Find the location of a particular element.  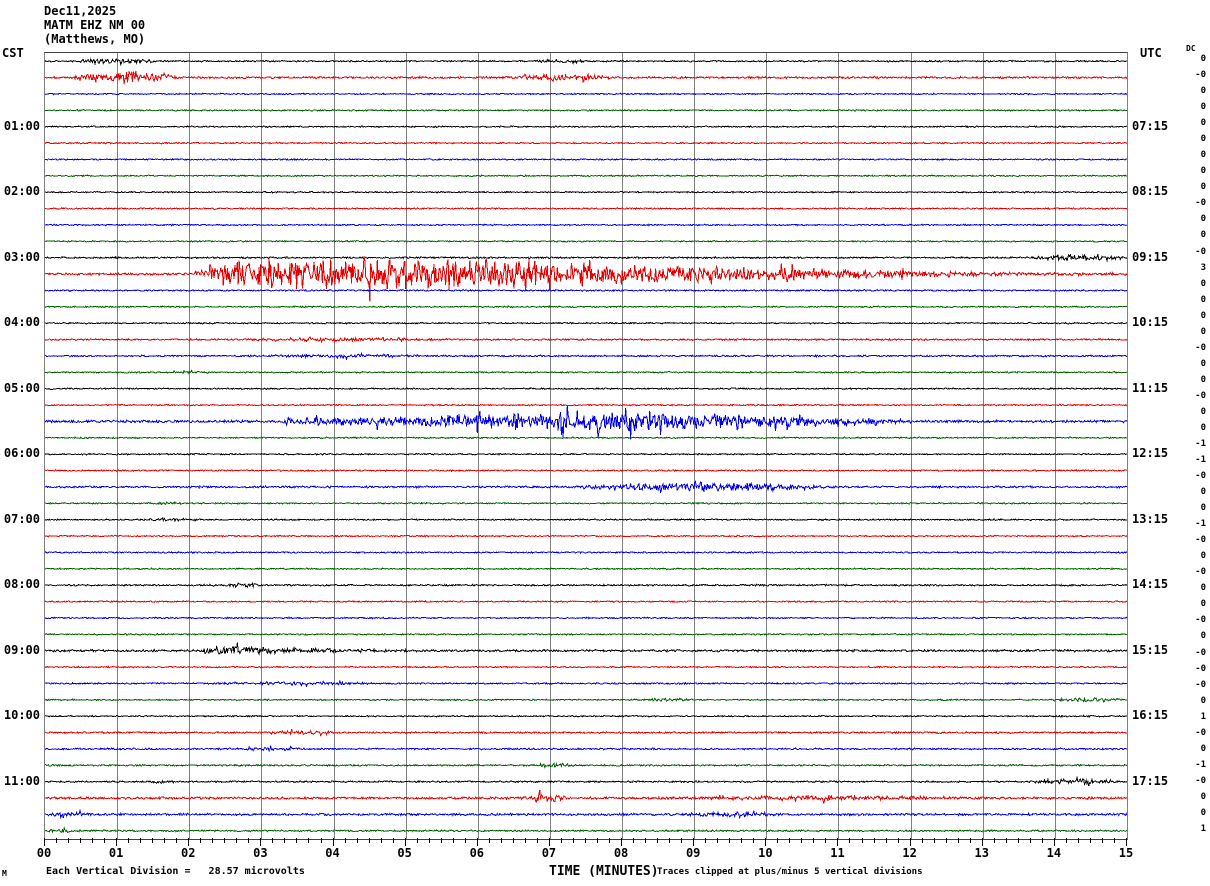

right-time-label: 11:15 is located at coordinates (1150, 387).